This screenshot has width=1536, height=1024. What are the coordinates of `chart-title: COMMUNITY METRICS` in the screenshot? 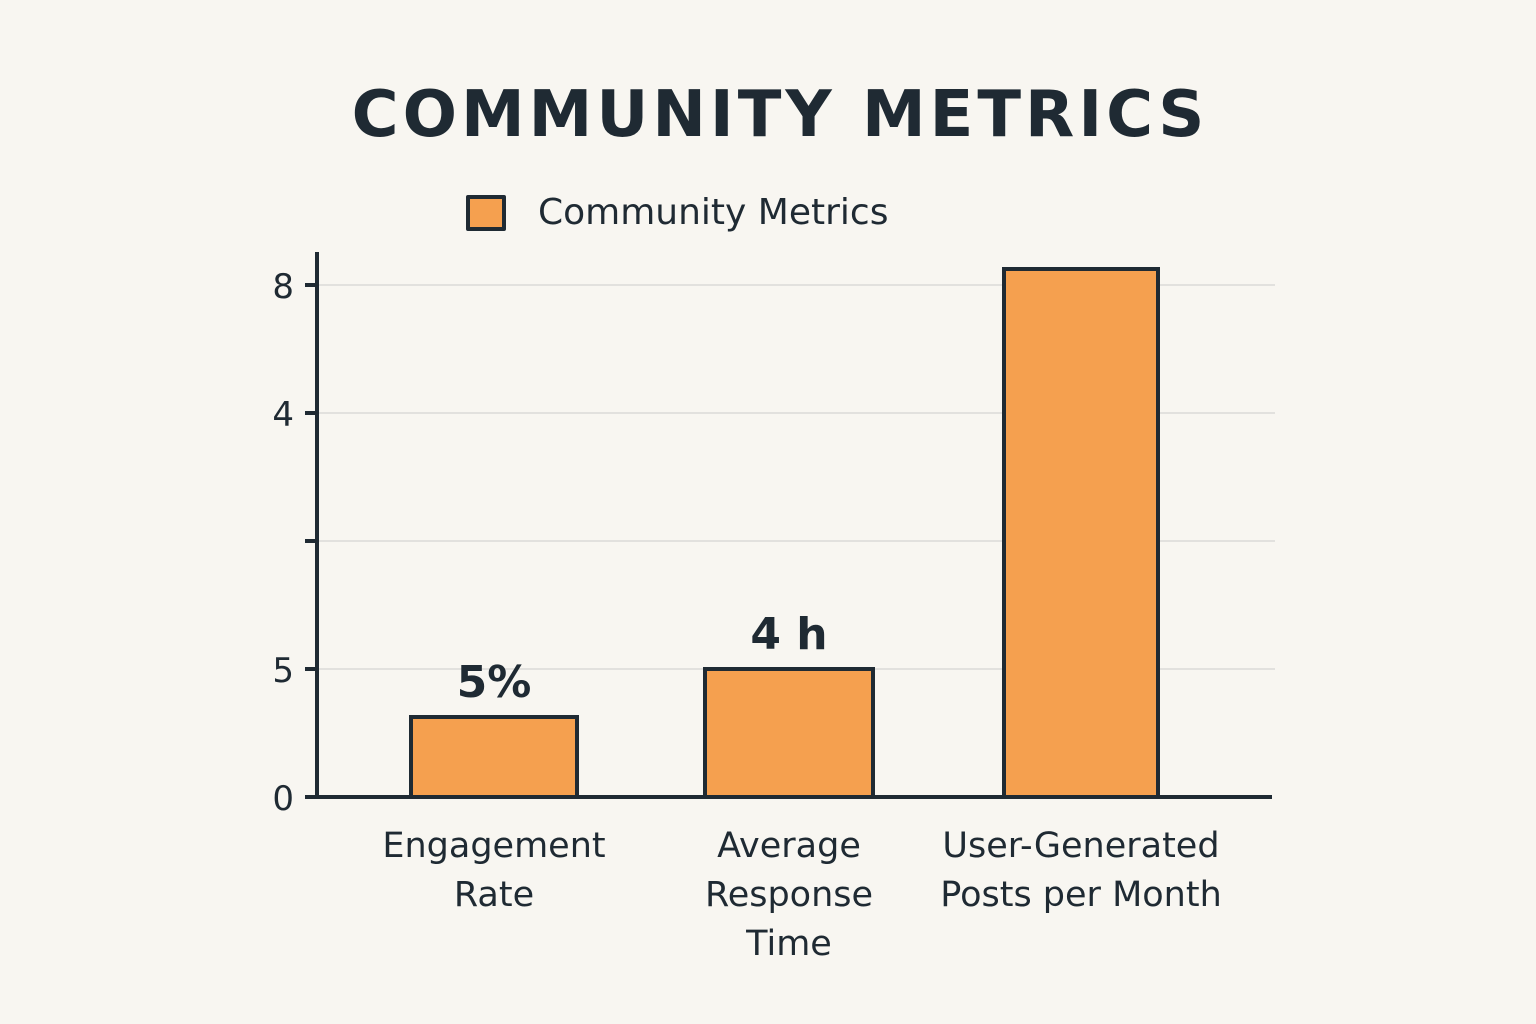 It's located at (780, 115).